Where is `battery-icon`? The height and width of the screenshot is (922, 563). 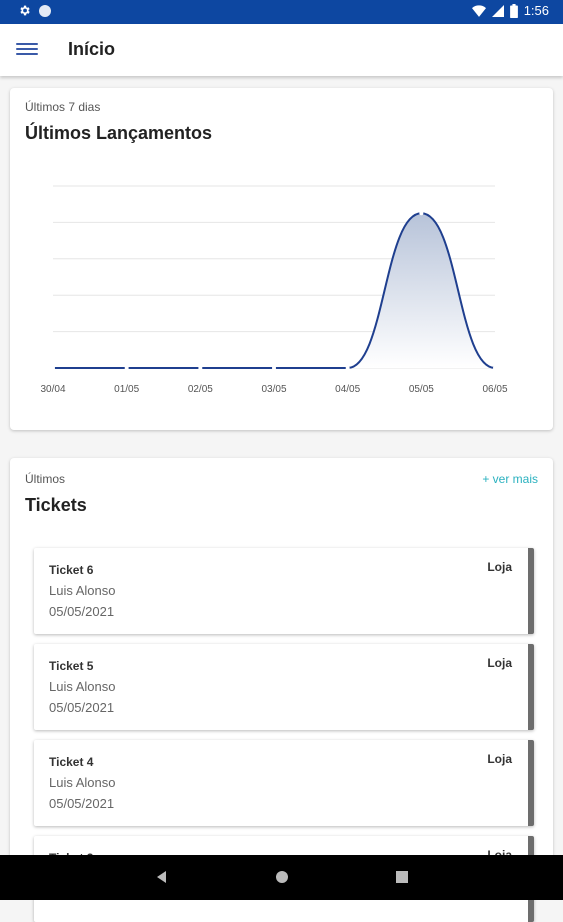
battery-icon is located at coordinates (513, 10).